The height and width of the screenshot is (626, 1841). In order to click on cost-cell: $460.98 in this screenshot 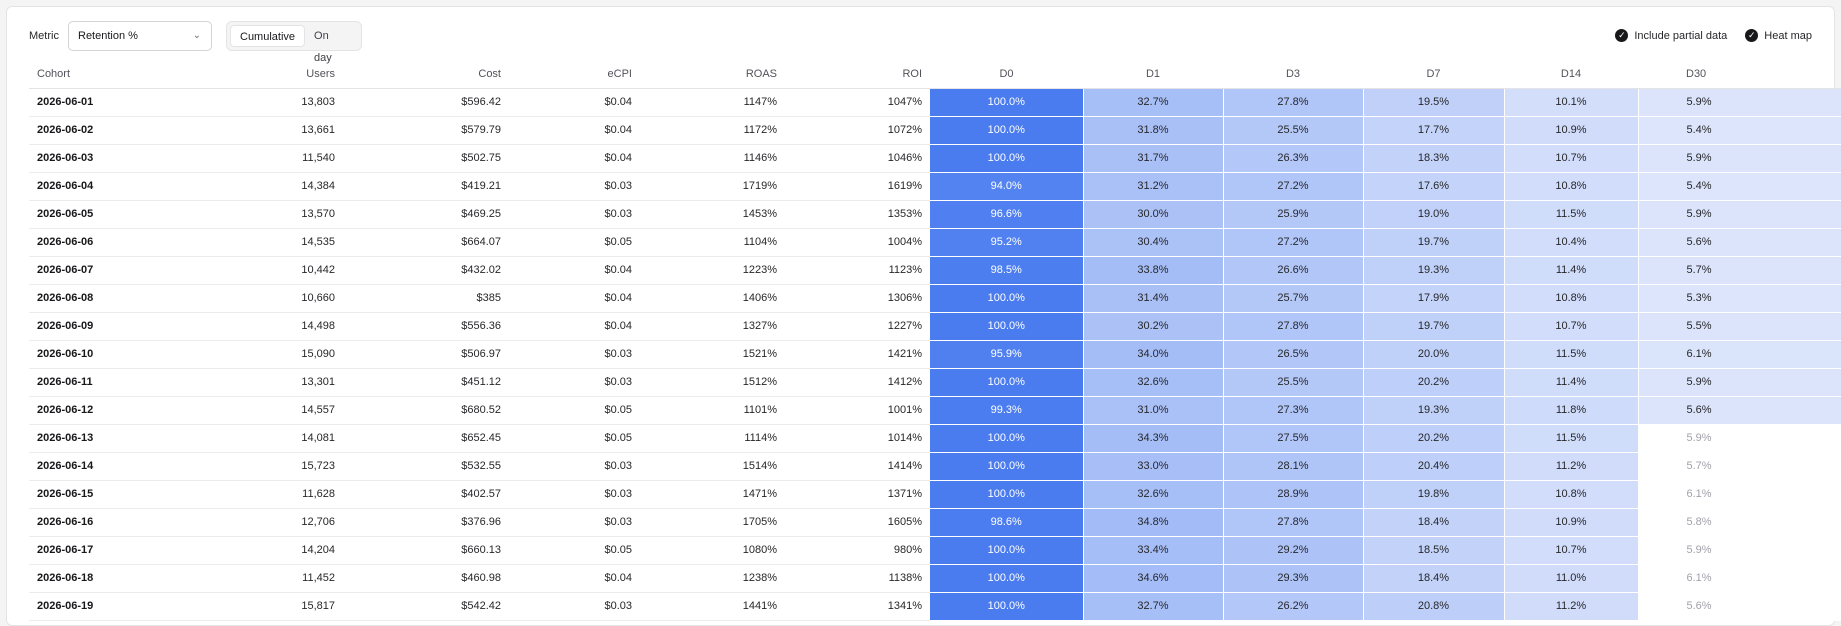, I will do `click(426, 578)`.